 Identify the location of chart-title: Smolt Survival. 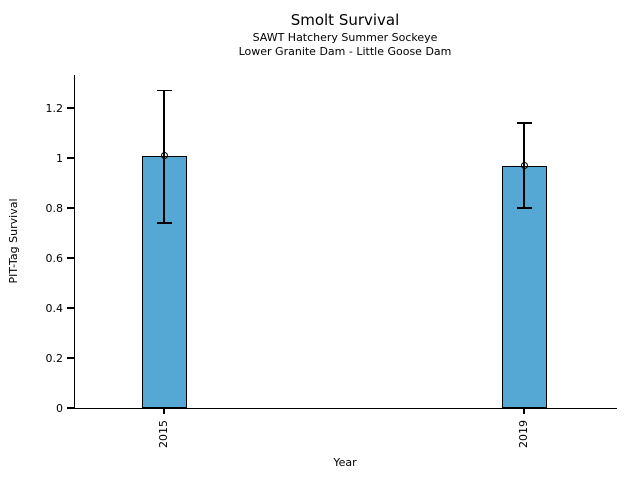
(345, 20).